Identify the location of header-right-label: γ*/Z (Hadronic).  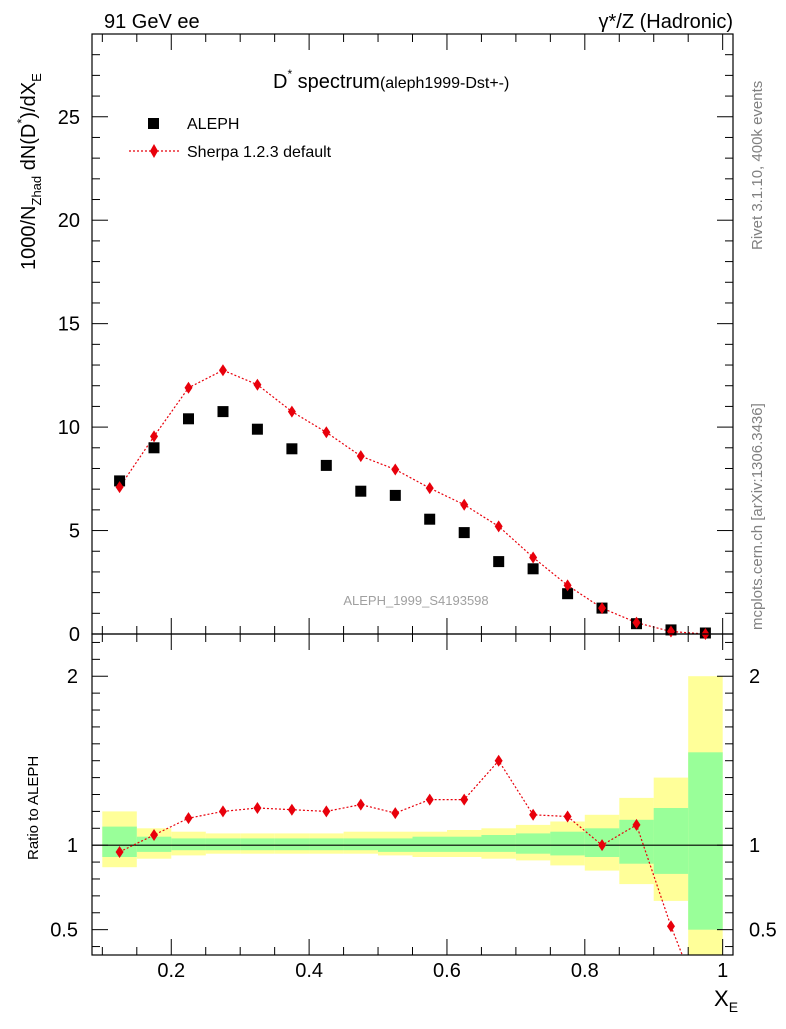
(666, 22).